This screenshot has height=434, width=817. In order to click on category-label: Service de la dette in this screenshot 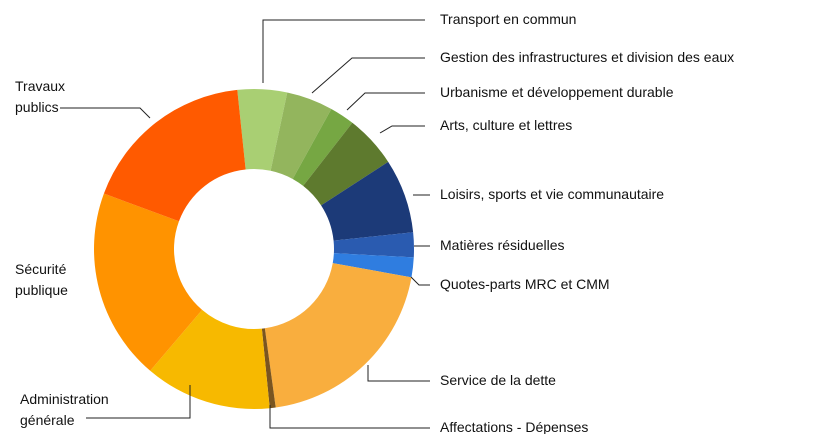, I will do `click(498, 380)`.